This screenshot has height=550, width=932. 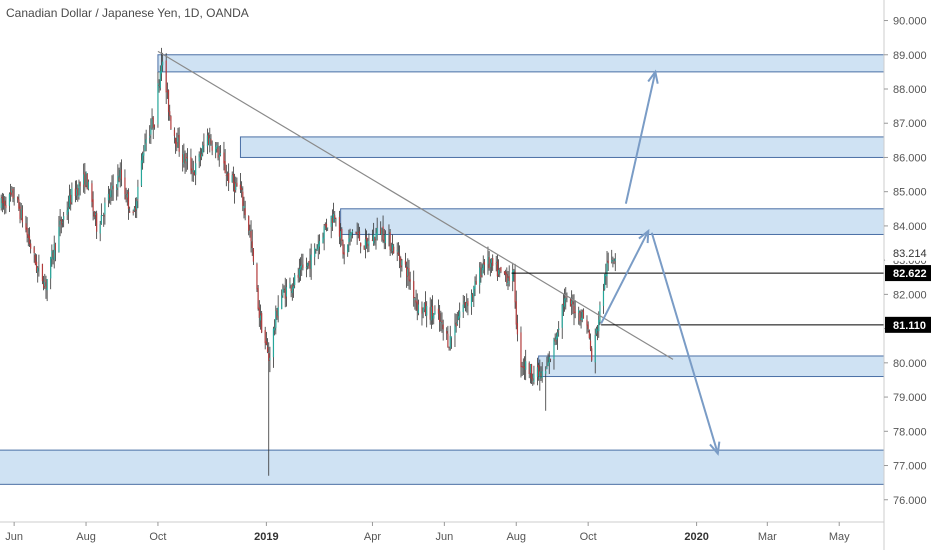 I want to click on y-tick-label: 88.000, so click(x=910, y=90).